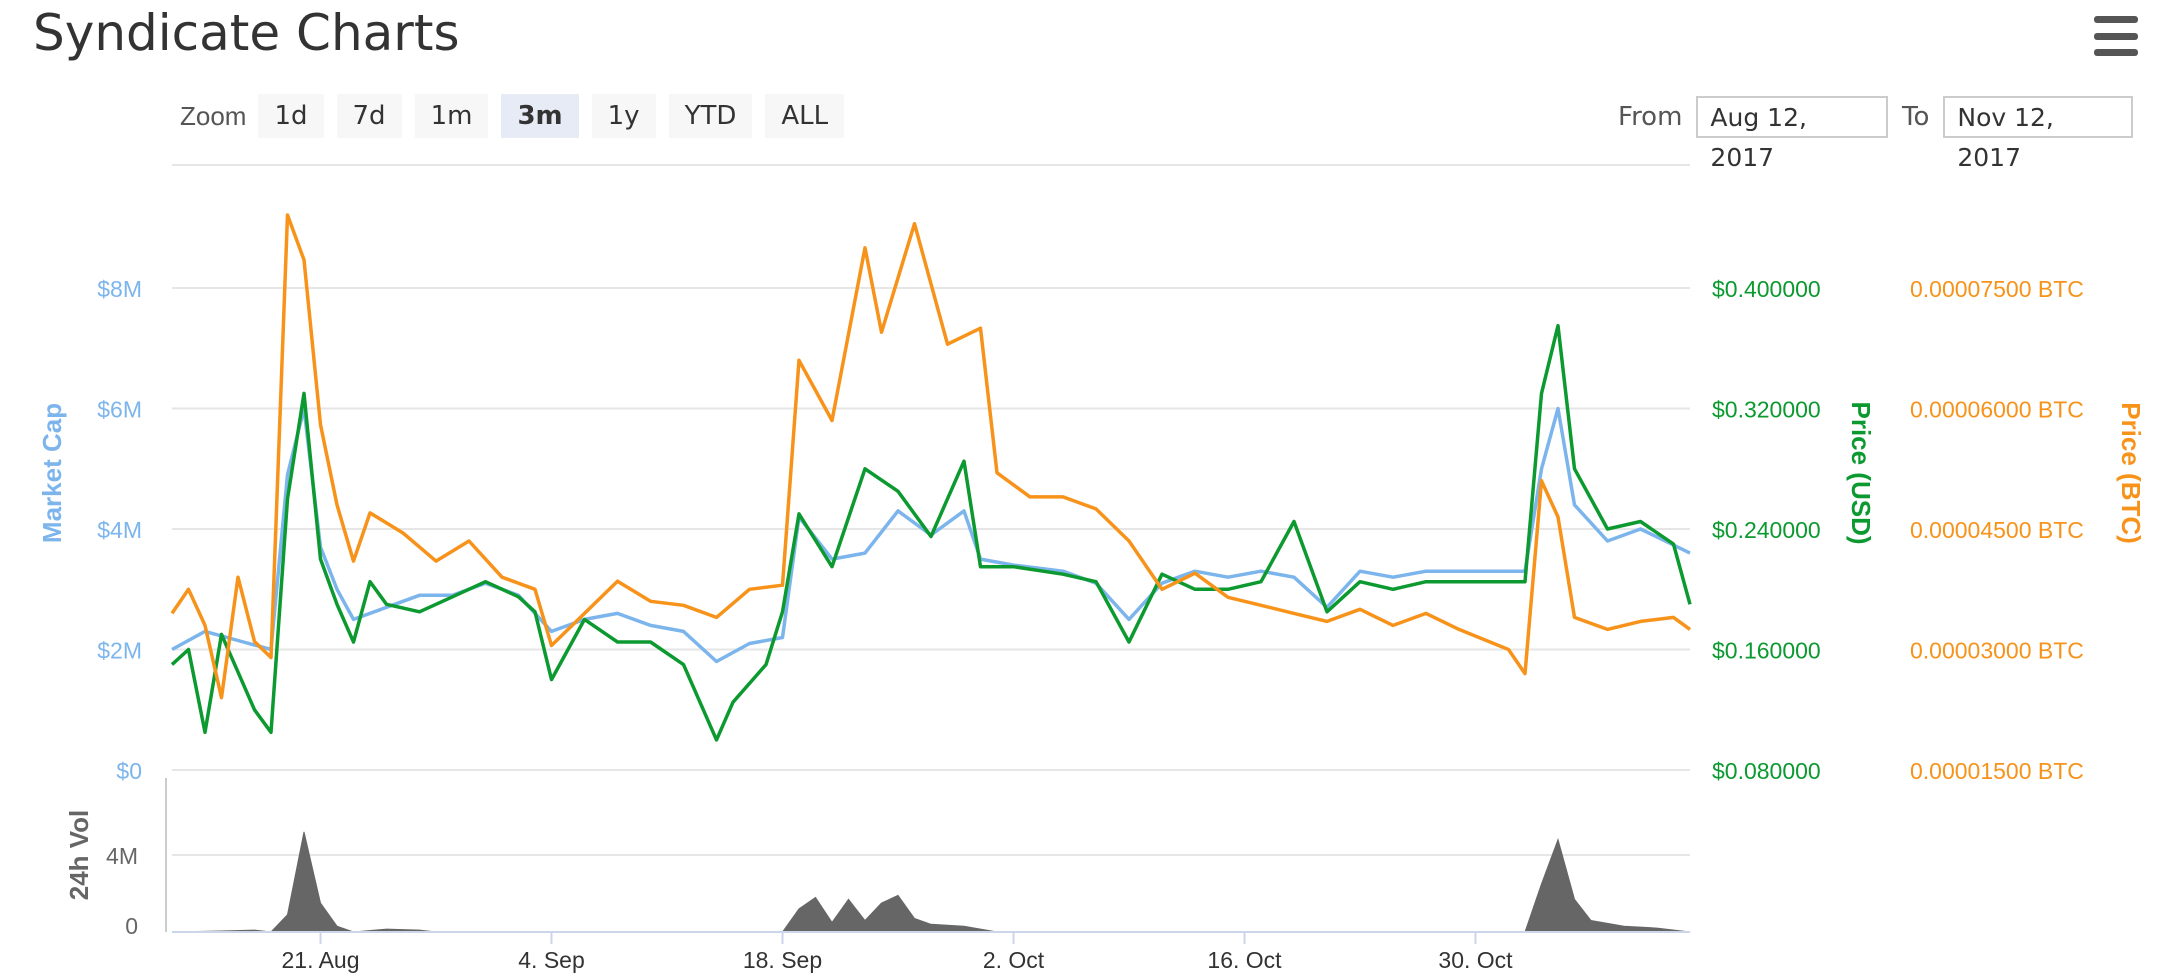  What do you see at coordinates (129, 771) in the screenshot?
I see `market-cap-tick-label: $0` at bounding box center [129, 771].